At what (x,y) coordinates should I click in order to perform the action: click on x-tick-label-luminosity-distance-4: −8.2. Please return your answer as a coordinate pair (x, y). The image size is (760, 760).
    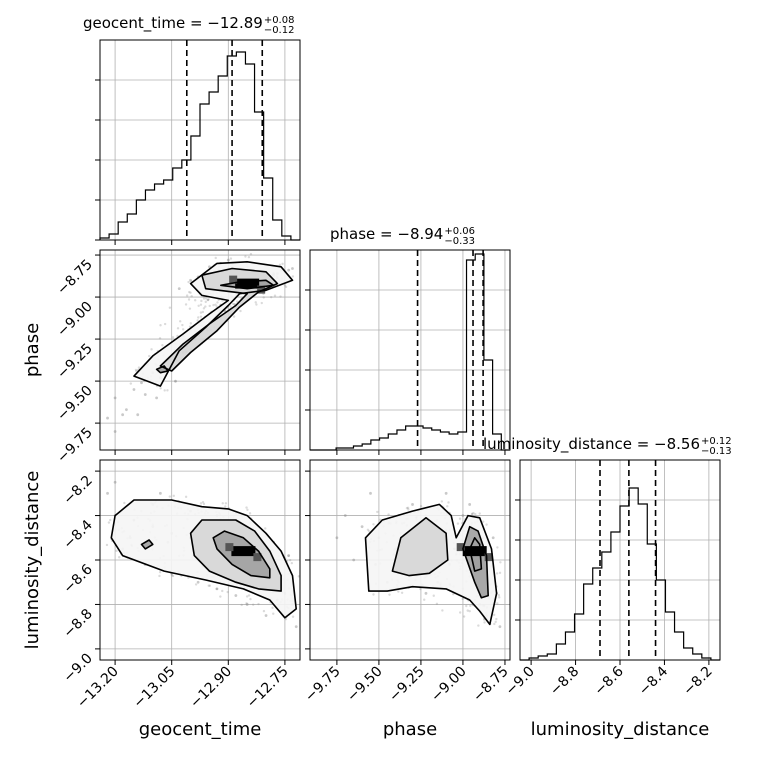
    Looking at the image, I should click on (697, 681).